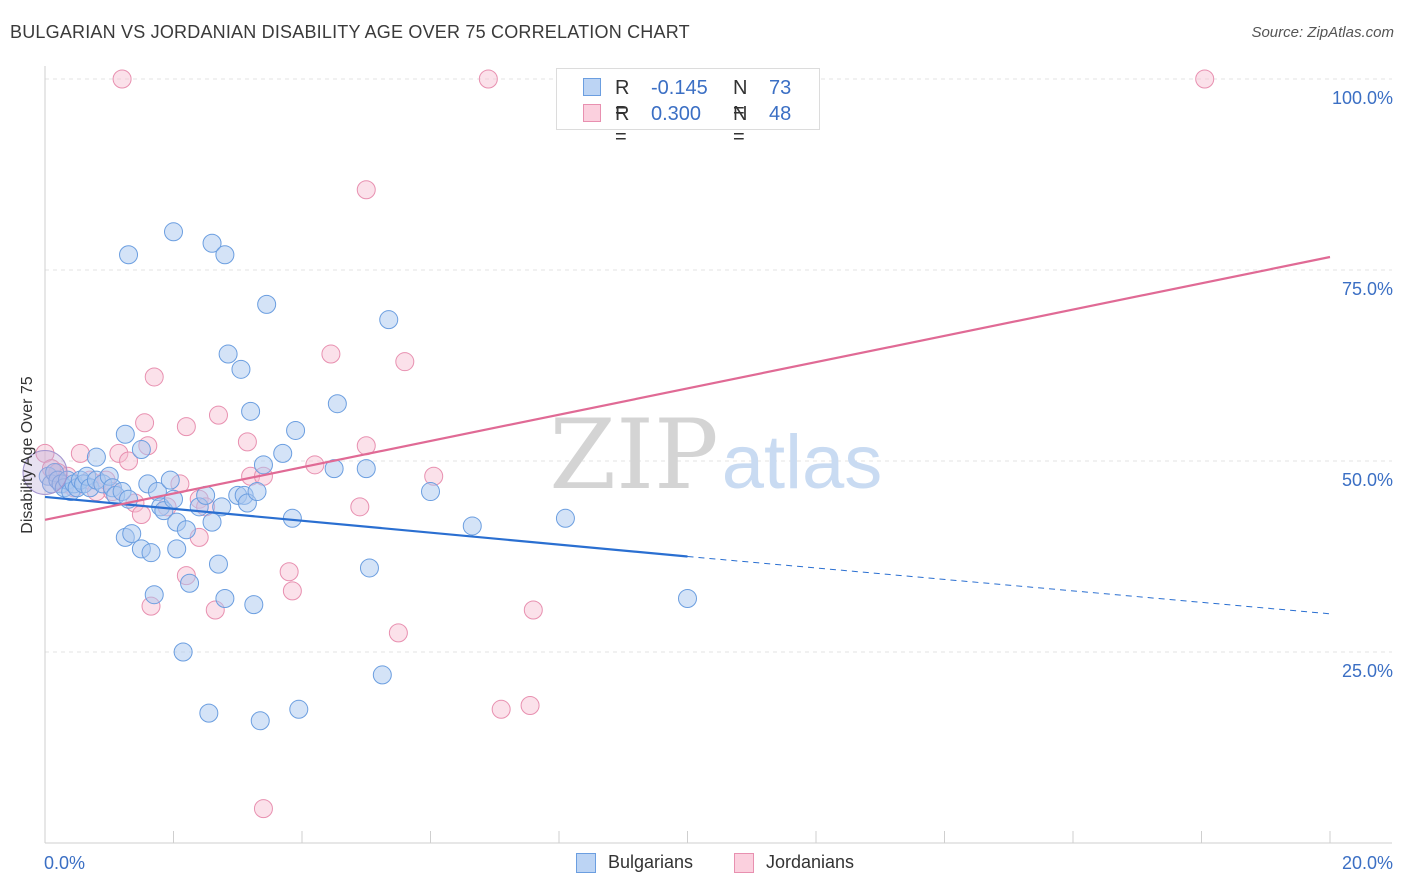 The image size is (1406, 892). What do you see at coordinates (1367, 289) in the screenshot?
I see `y-tick-label: 75.0%` at bounding box center [1367, 289].